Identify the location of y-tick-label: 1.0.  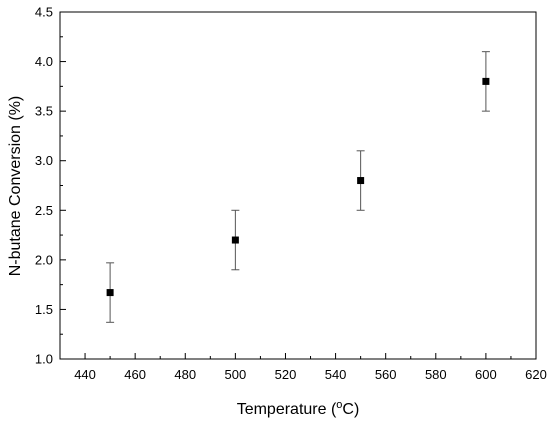
(44, 359).